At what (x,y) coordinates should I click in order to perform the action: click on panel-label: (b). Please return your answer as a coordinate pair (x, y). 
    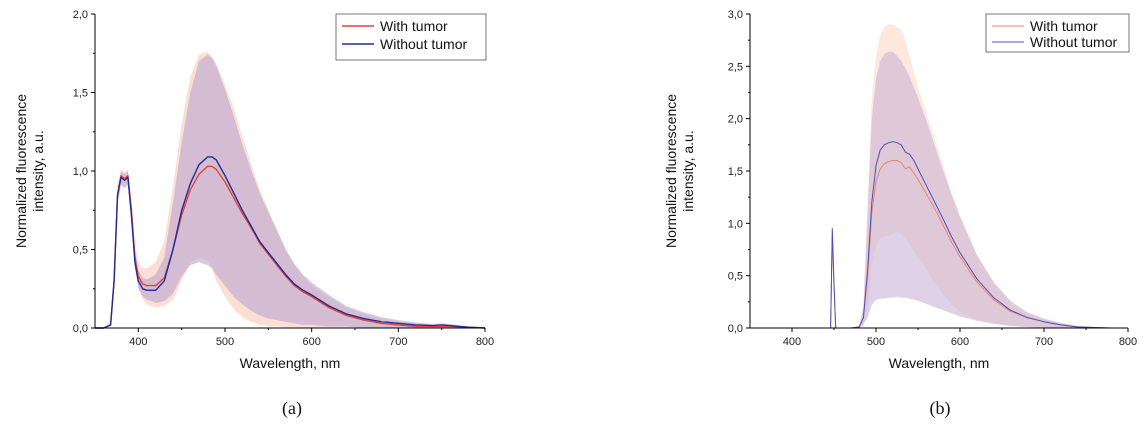
    Looking at the image, I should click on (940, 408).